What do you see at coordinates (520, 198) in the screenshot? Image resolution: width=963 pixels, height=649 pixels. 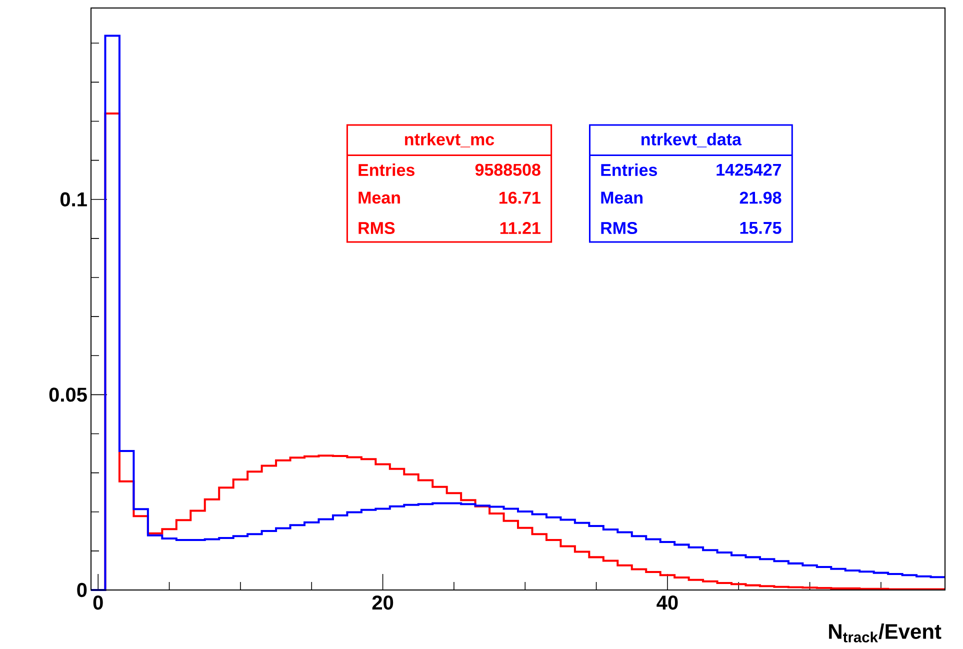 I see `annotation: 16.71` at bounding box center [520, 198].